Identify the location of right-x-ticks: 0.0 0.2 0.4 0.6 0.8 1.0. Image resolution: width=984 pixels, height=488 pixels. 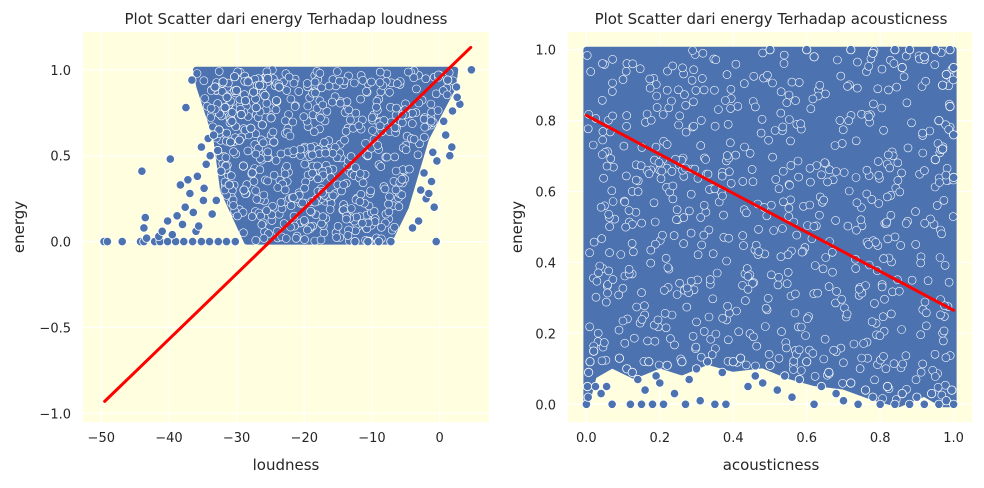
(770, 438).